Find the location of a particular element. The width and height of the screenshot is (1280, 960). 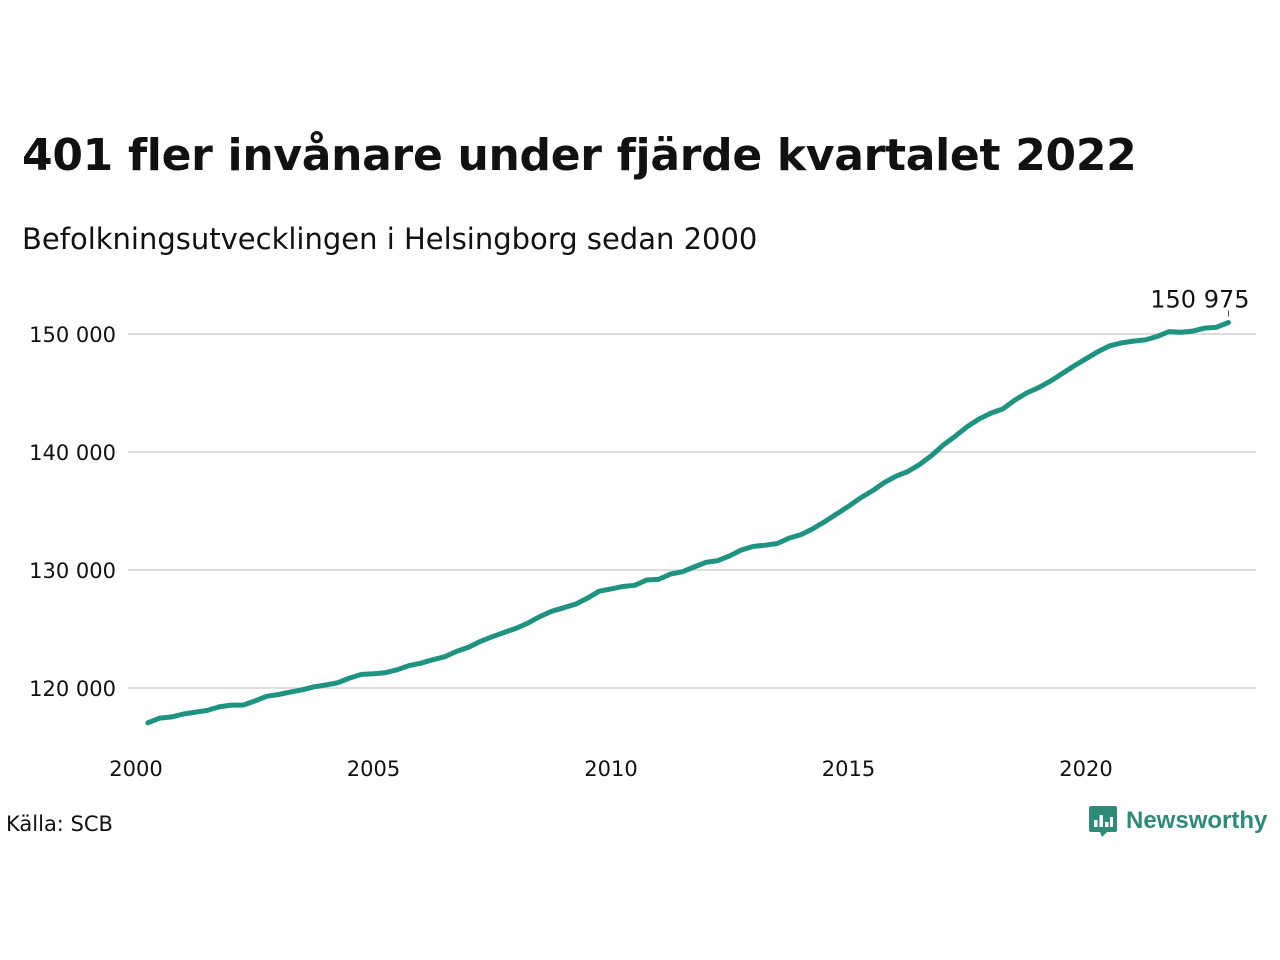

source-note: Källa: SCB is located at coordinates (59, 824).